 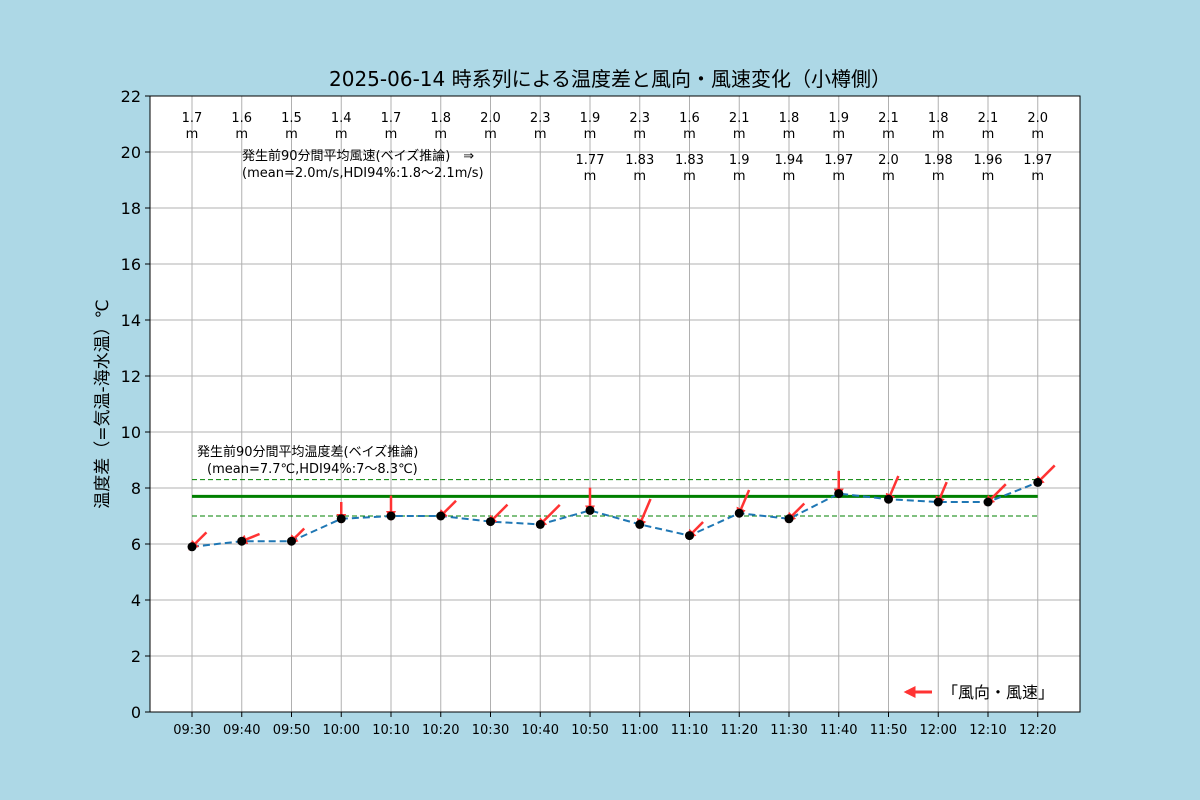 What do you see at coordinates (391, 118) in the screenshot?
I see `wind-speed-label: 1.7` at bounding box center [391, 118].